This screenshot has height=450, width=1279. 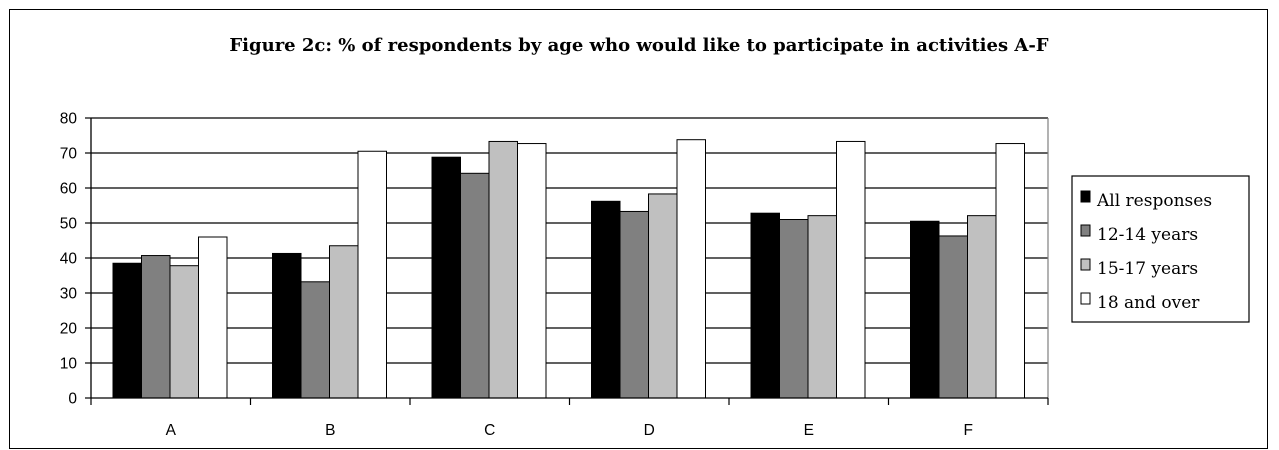 I want to click on legend-box, so click(x=1160, y=249).